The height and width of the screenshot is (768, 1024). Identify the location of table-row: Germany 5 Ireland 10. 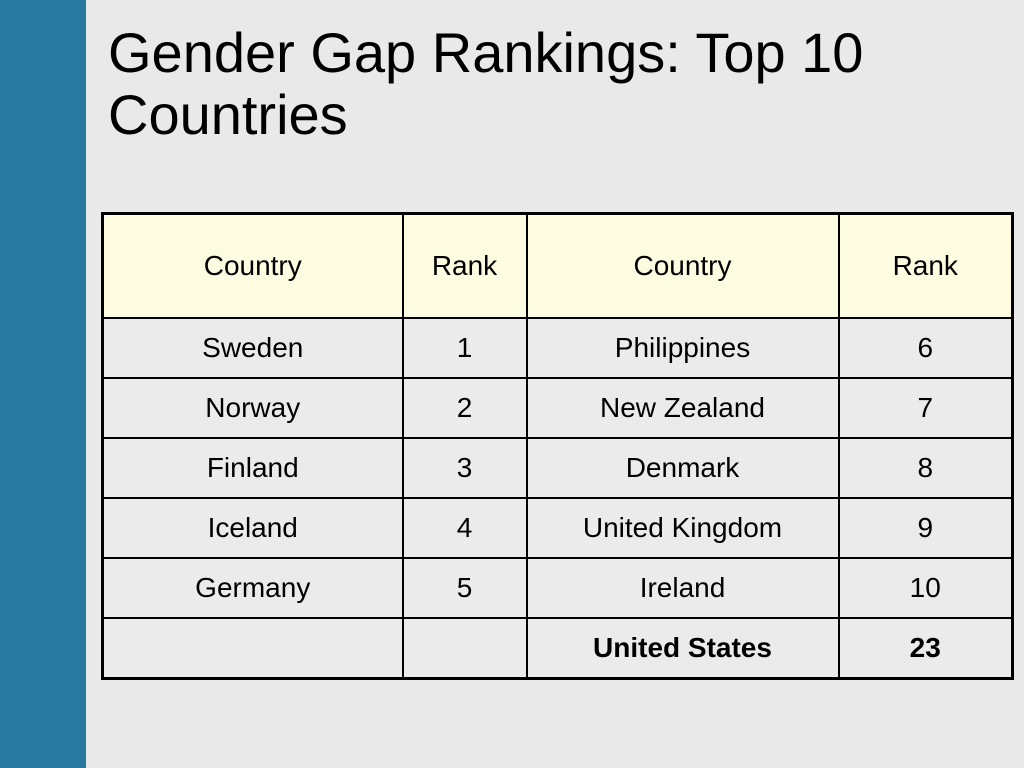
(557, 588).